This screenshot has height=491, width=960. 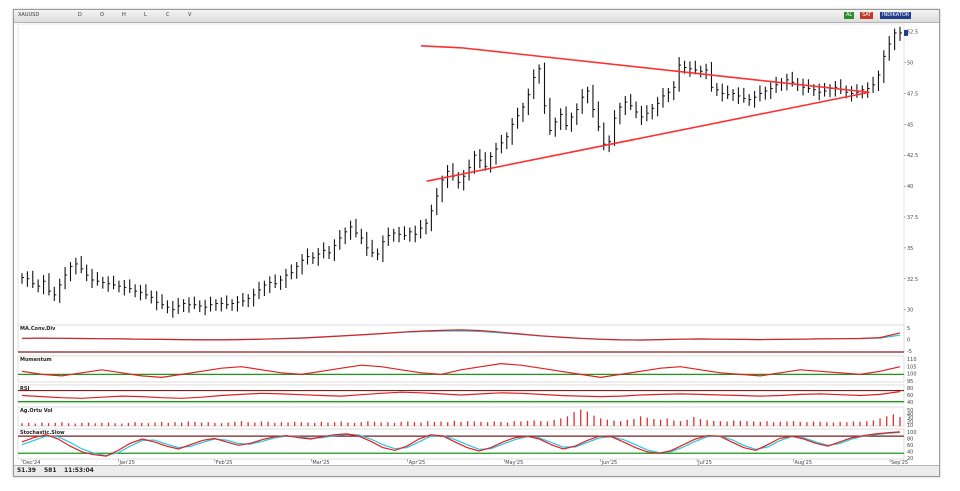 What do you see at coordinates (910, 311) in the screenshot?
I see `price-tick-label: 30` at bounding box center [910, 311].